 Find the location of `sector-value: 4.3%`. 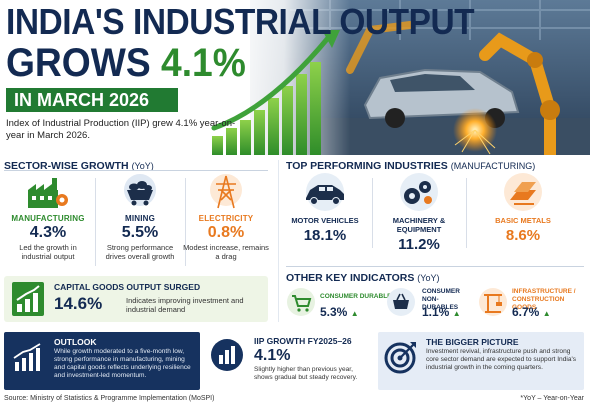

sector-value: 4.3% is located at coordinates (48, 232).